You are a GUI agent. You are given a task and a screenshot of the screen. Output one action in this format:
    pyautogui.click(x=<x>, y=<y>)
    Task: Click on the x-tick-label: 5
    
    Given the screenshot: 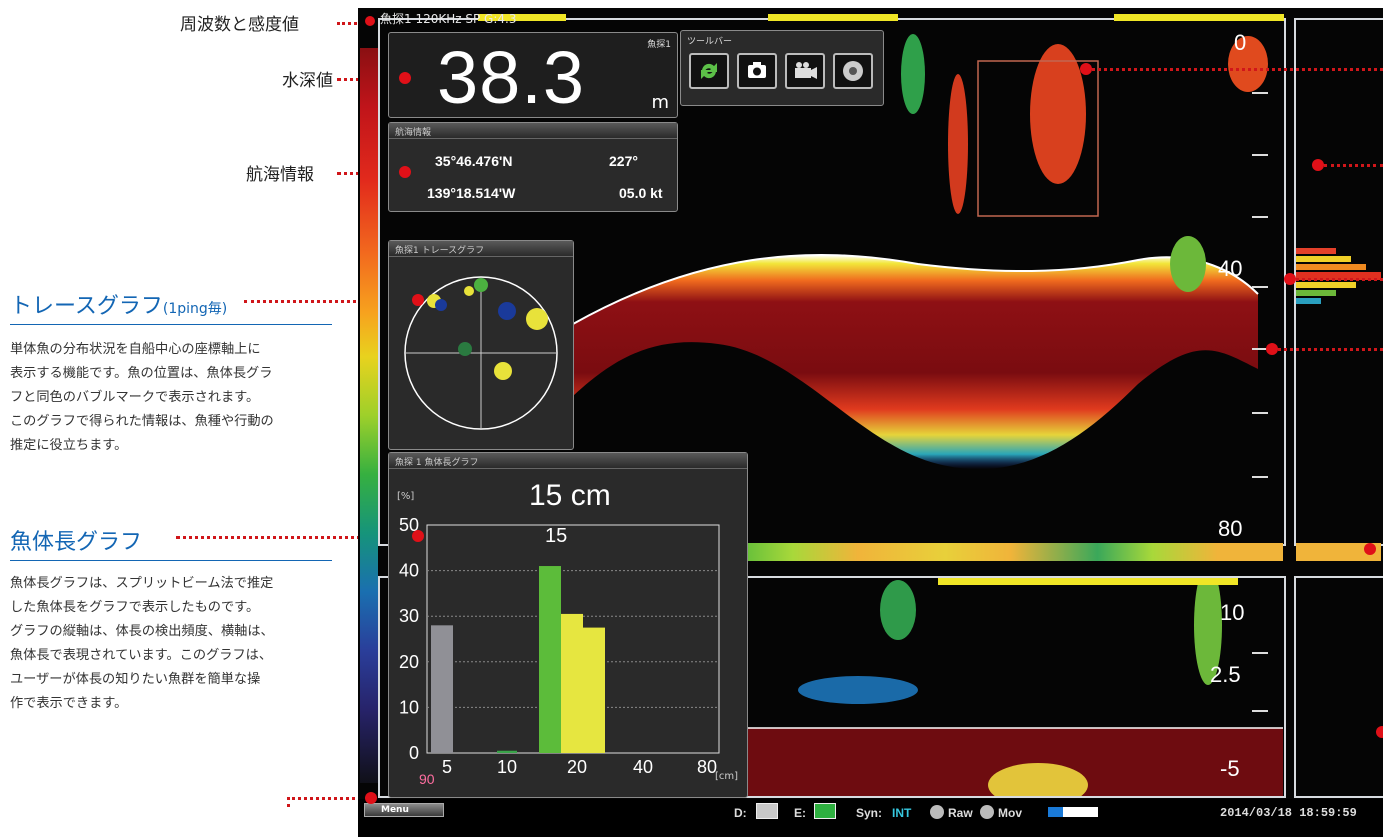 What is the action you would take?
    pyautogui.click(x=447, y=767)
    